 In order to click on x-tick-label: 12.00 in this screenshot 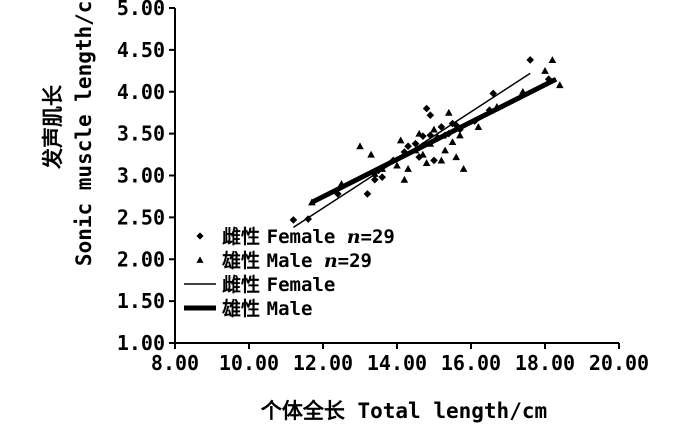, I will do `click(323, 363)`.